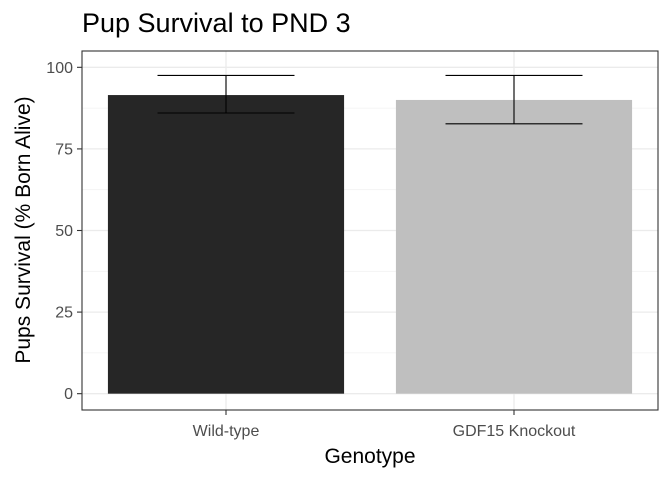  I want to click on x-axis-title: Genotype, so click(369, 456).